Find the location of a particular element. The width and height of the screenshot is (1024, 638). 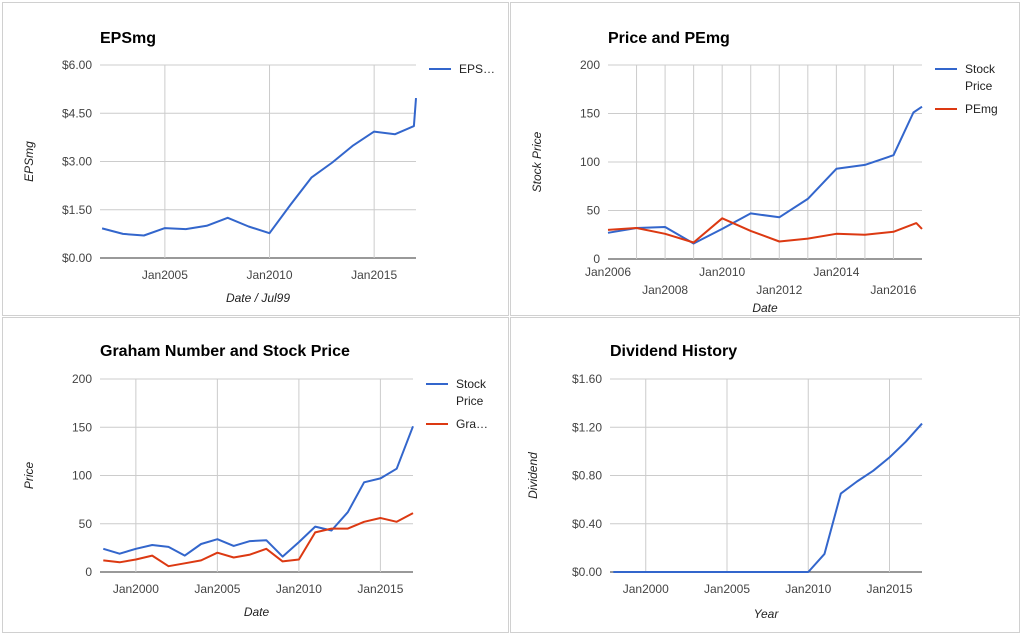

x-tick-label: Jan2016 is located at coordinates (893, 290).